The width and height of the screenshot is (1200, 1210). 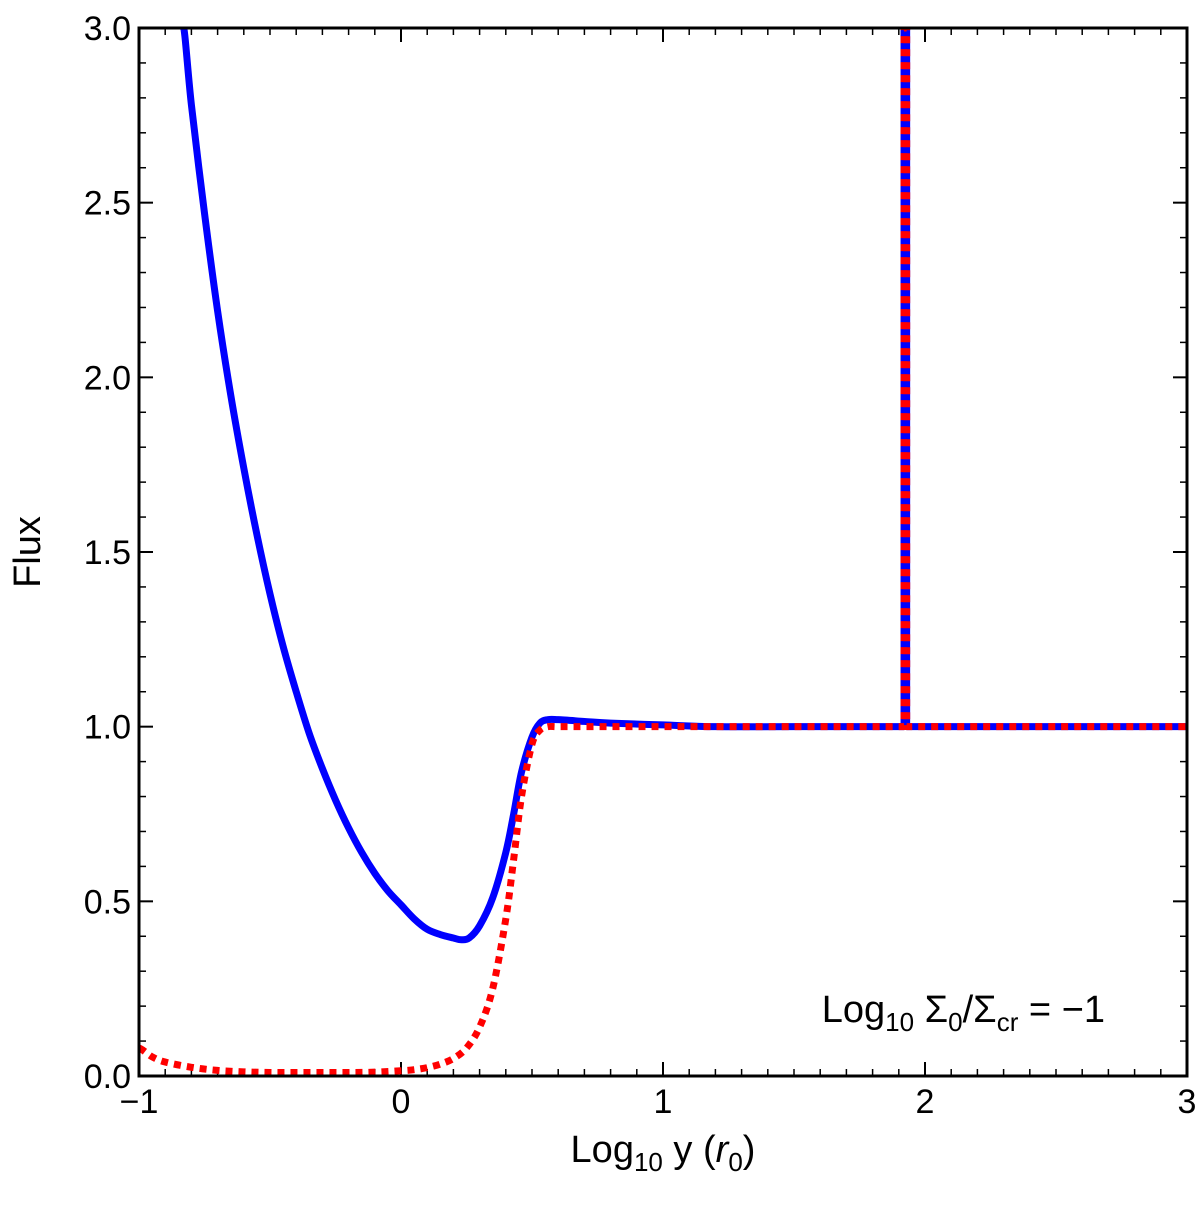 What do you see at coordinates (107, 728) in the screenshot?
I see `y-tick-label: 1.0` at bounding box center [107, 728].